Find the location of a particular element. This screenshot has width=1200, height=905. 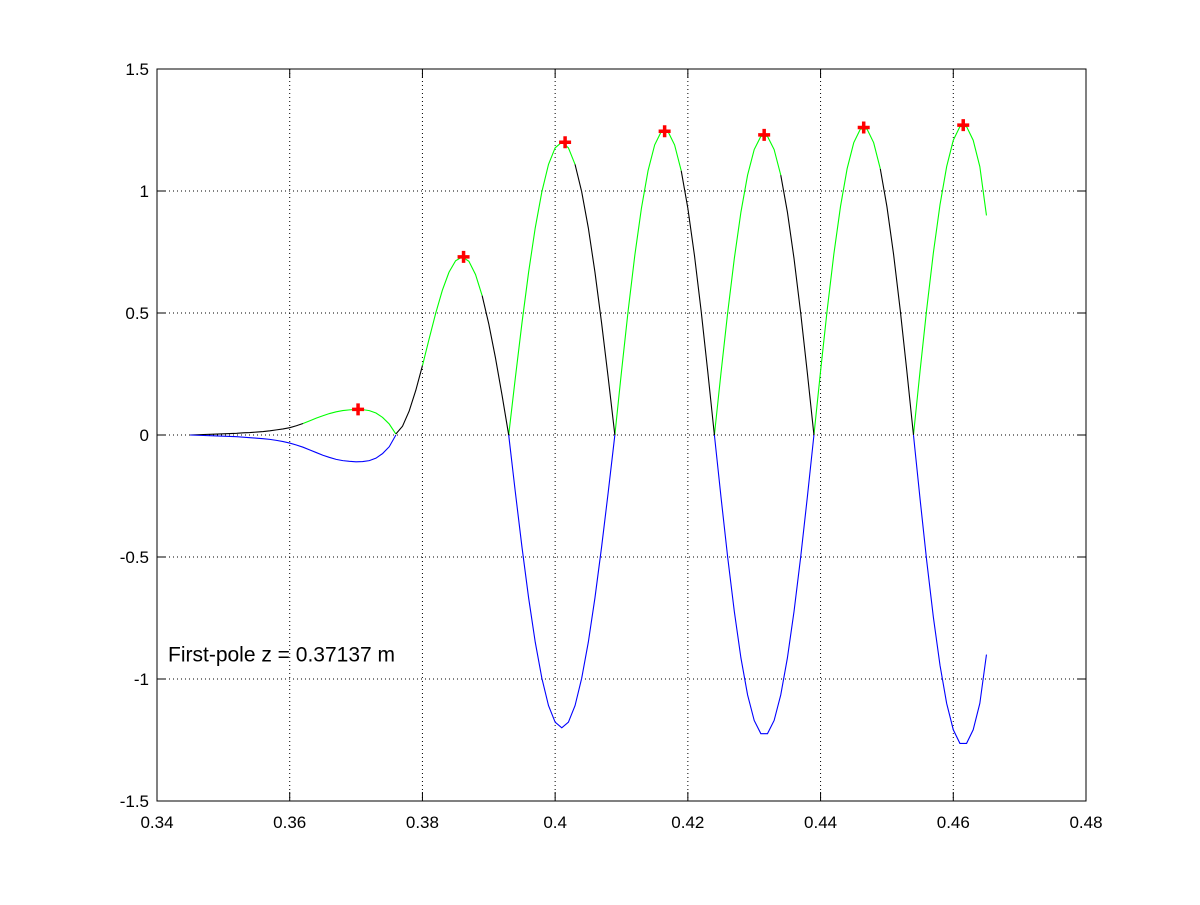

y-tick-label: -0.5 is located at coordinates (134, 557).